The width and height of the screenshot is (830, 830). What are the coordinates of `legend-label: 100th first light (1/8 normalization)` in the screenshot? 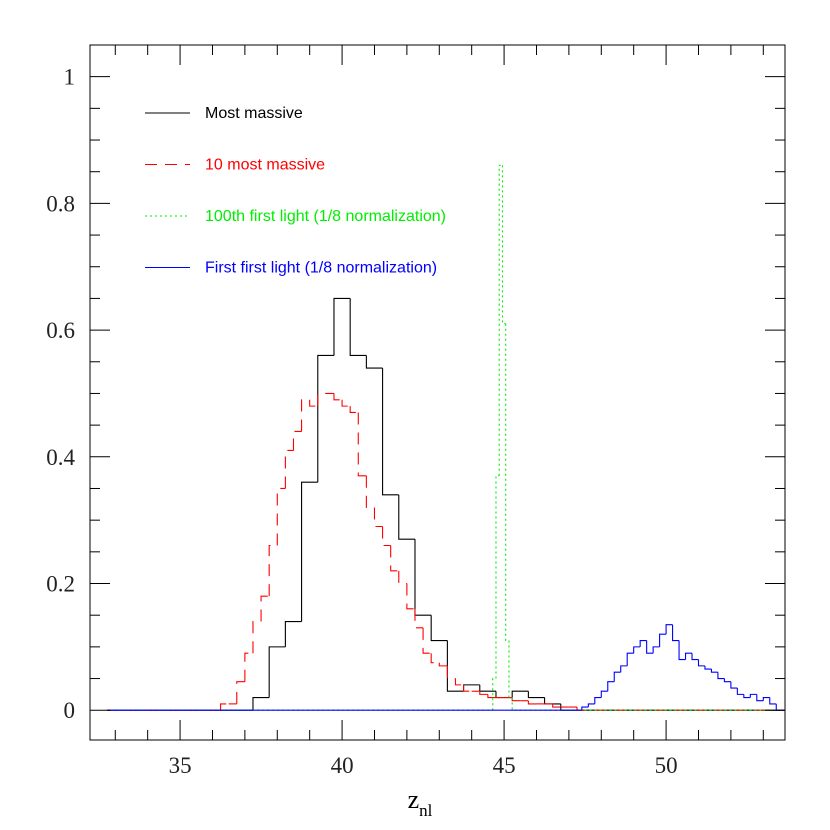 It's located at (325, 216).